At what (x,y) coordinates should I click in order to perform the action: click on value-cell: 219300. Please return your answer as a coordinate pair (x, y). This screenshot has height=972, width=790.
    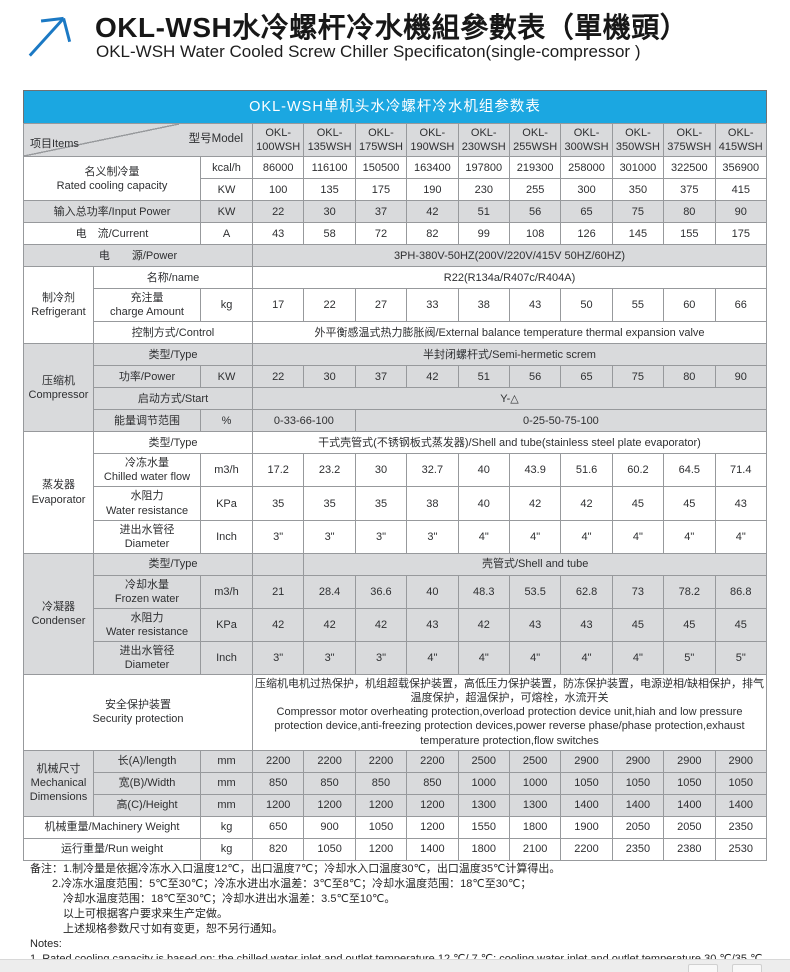
    Looking at the image, I should click on (535, 168).